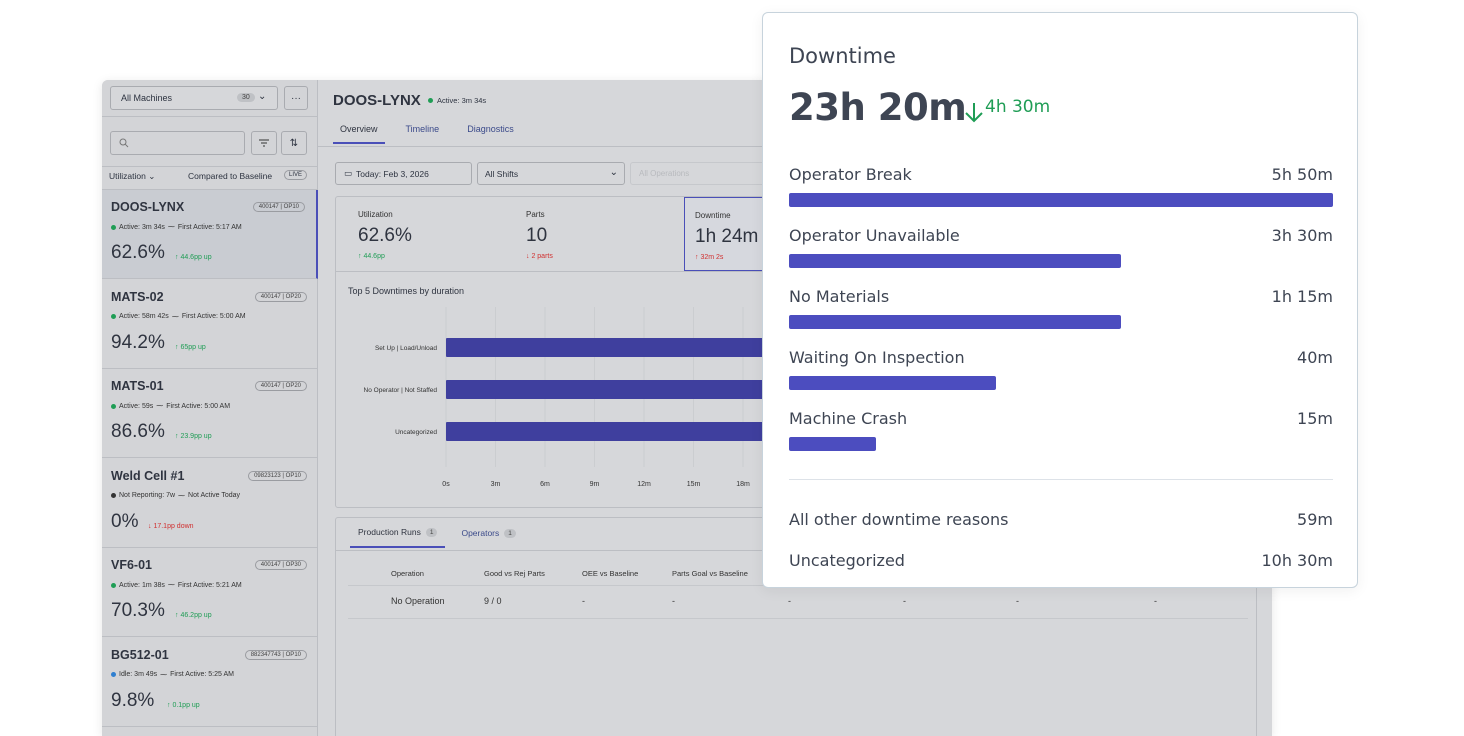 This screenshot has width=1464, height=736. Describe the element at coordinates (193, 436) in the screenshot. I see `machine-delta: ↑ 23.9pp up` at that location.